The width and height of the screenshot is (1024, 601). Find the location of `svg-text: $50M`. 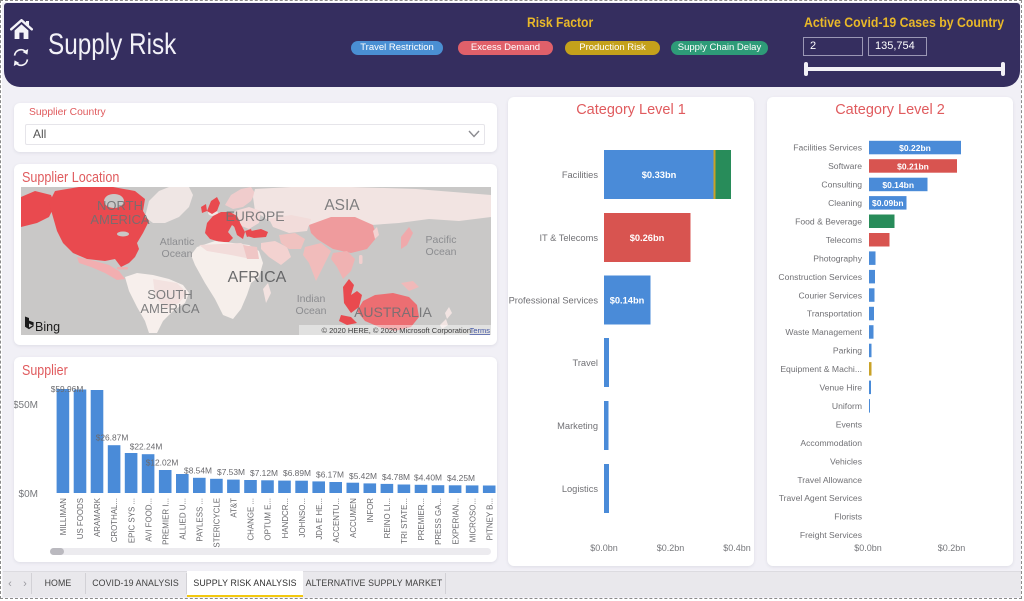

svg-text: $50M is located at coordinates (26, 405).